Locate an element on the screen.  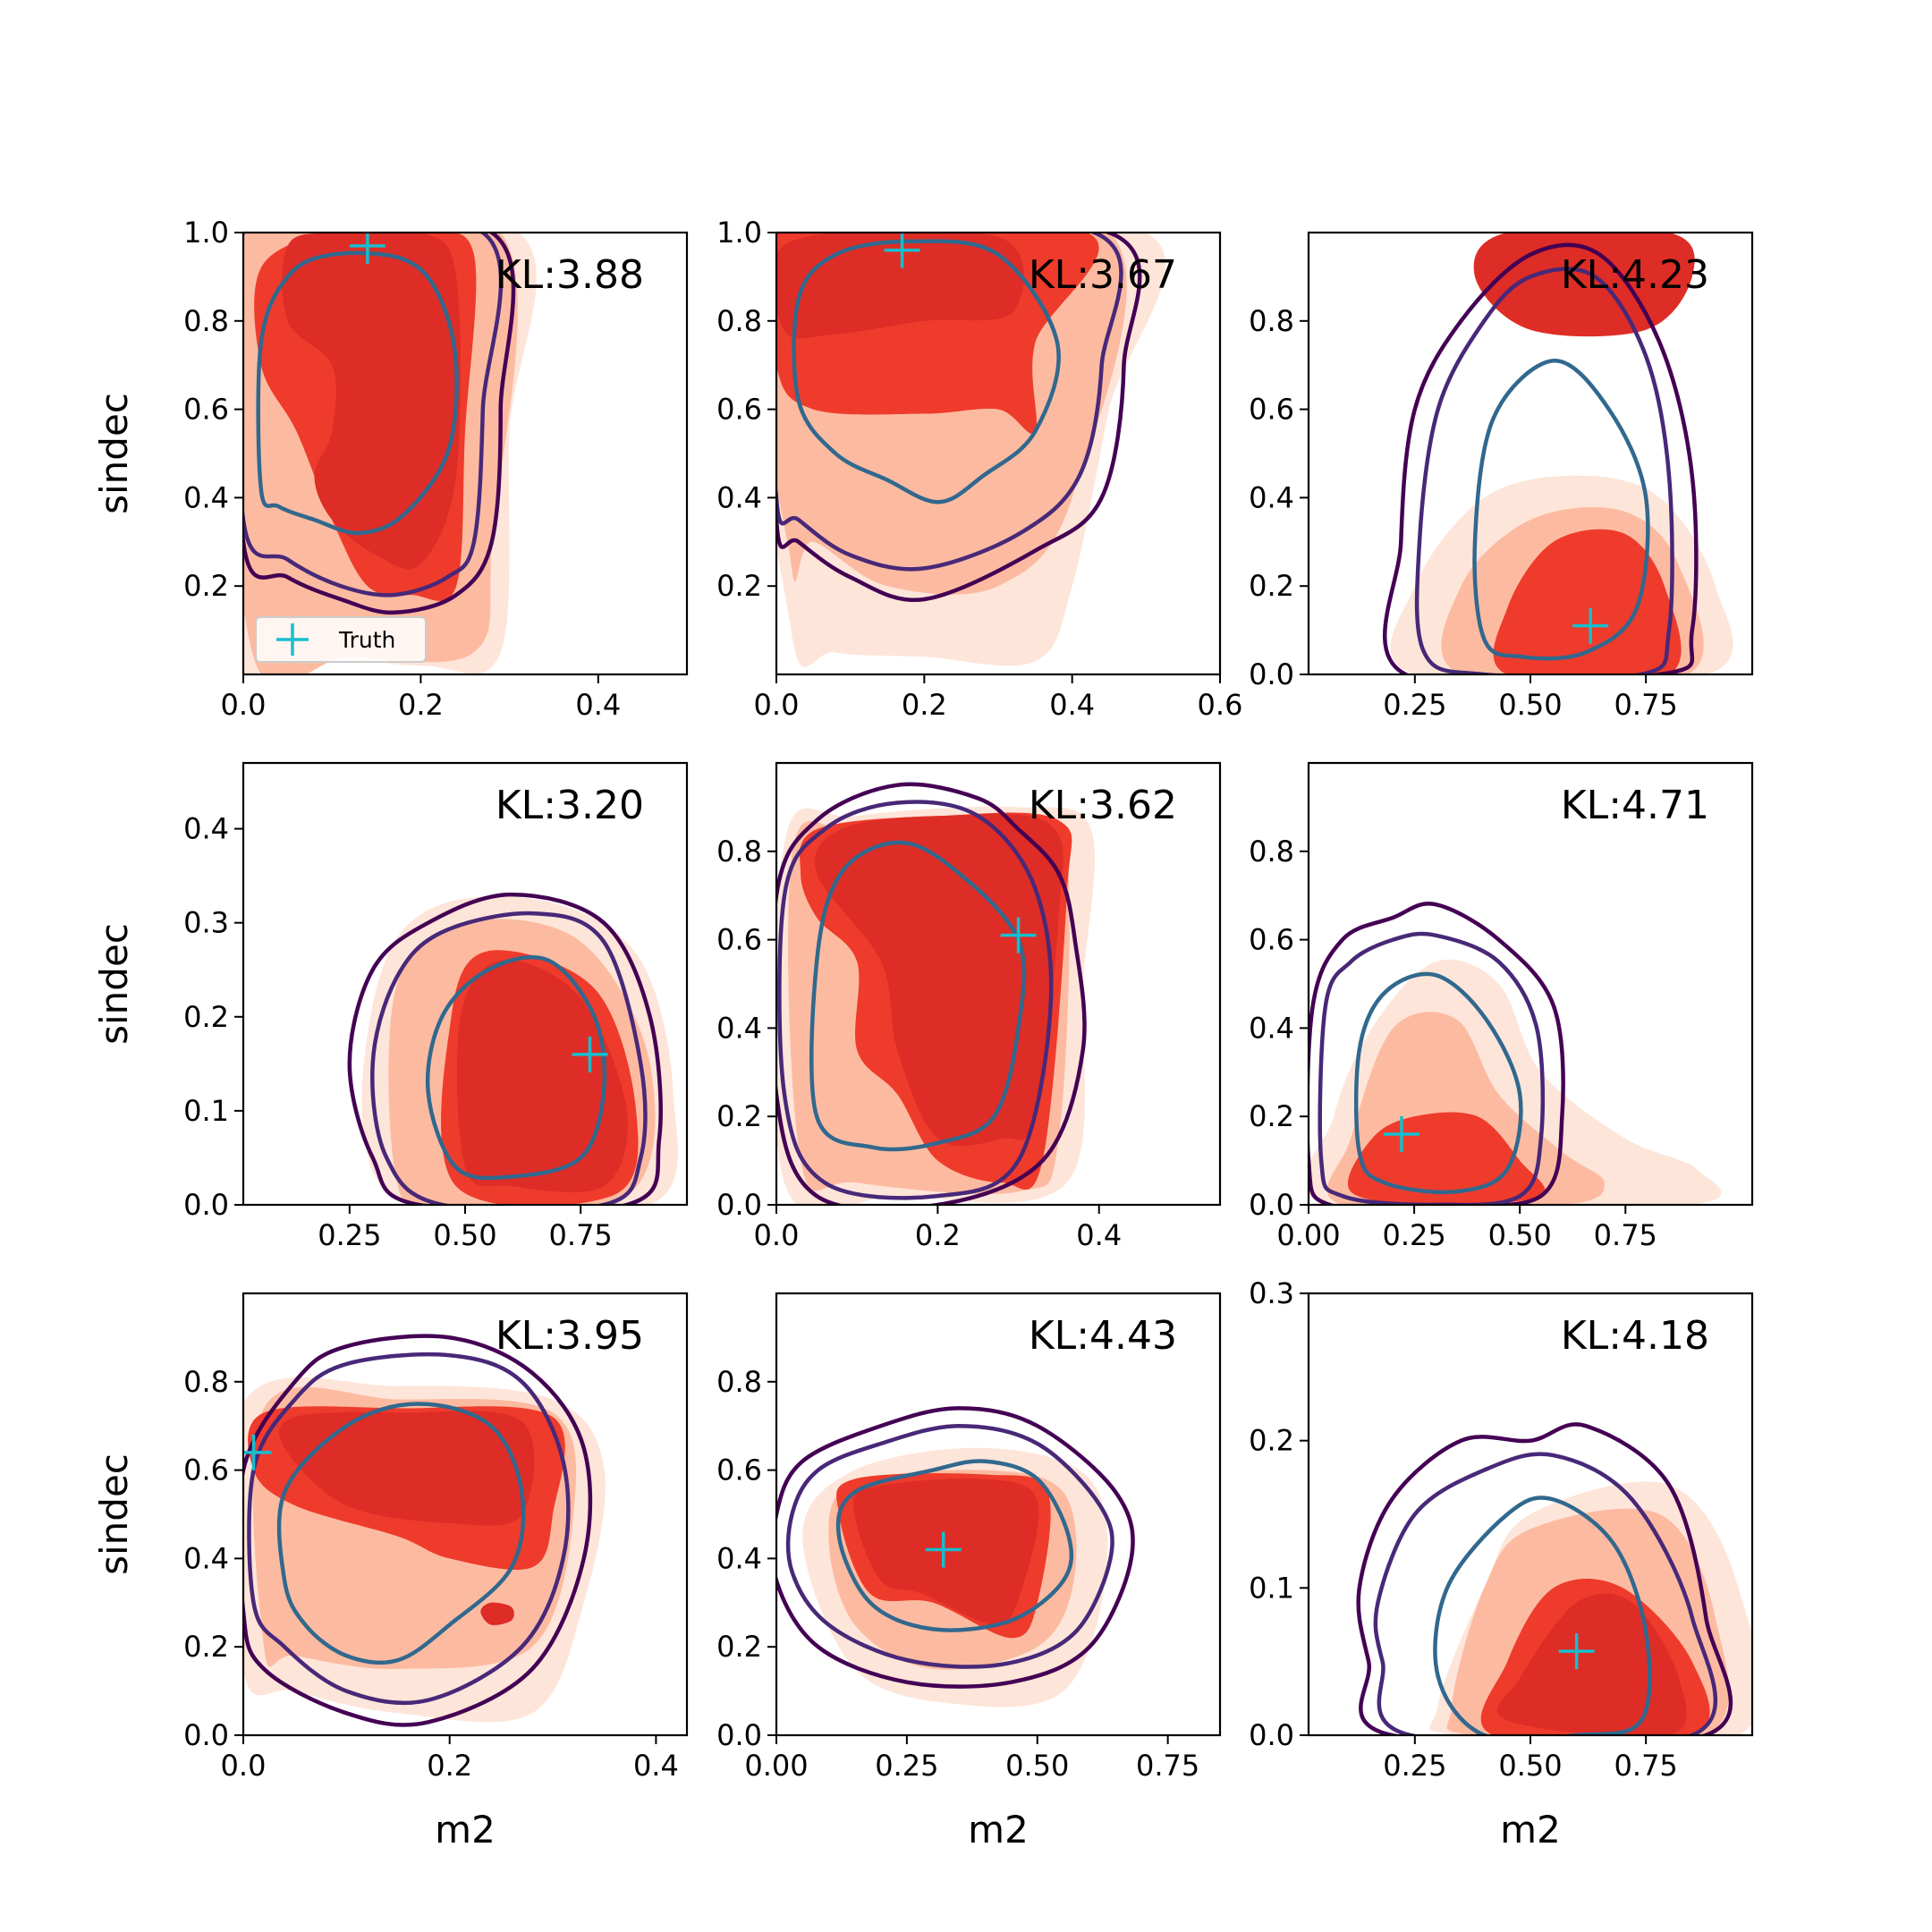
x-tick-label: 0.00 is located at coordinates (1308, 1235).